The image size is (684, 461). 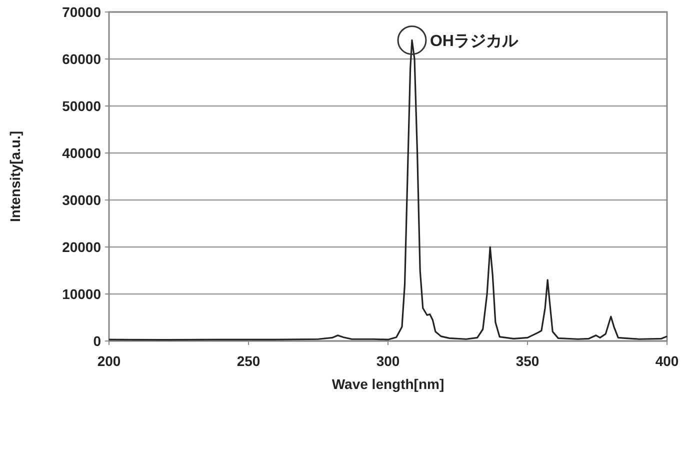 I want to click on x-axis-title: Wave length[nm], so click(x=388, y=384).